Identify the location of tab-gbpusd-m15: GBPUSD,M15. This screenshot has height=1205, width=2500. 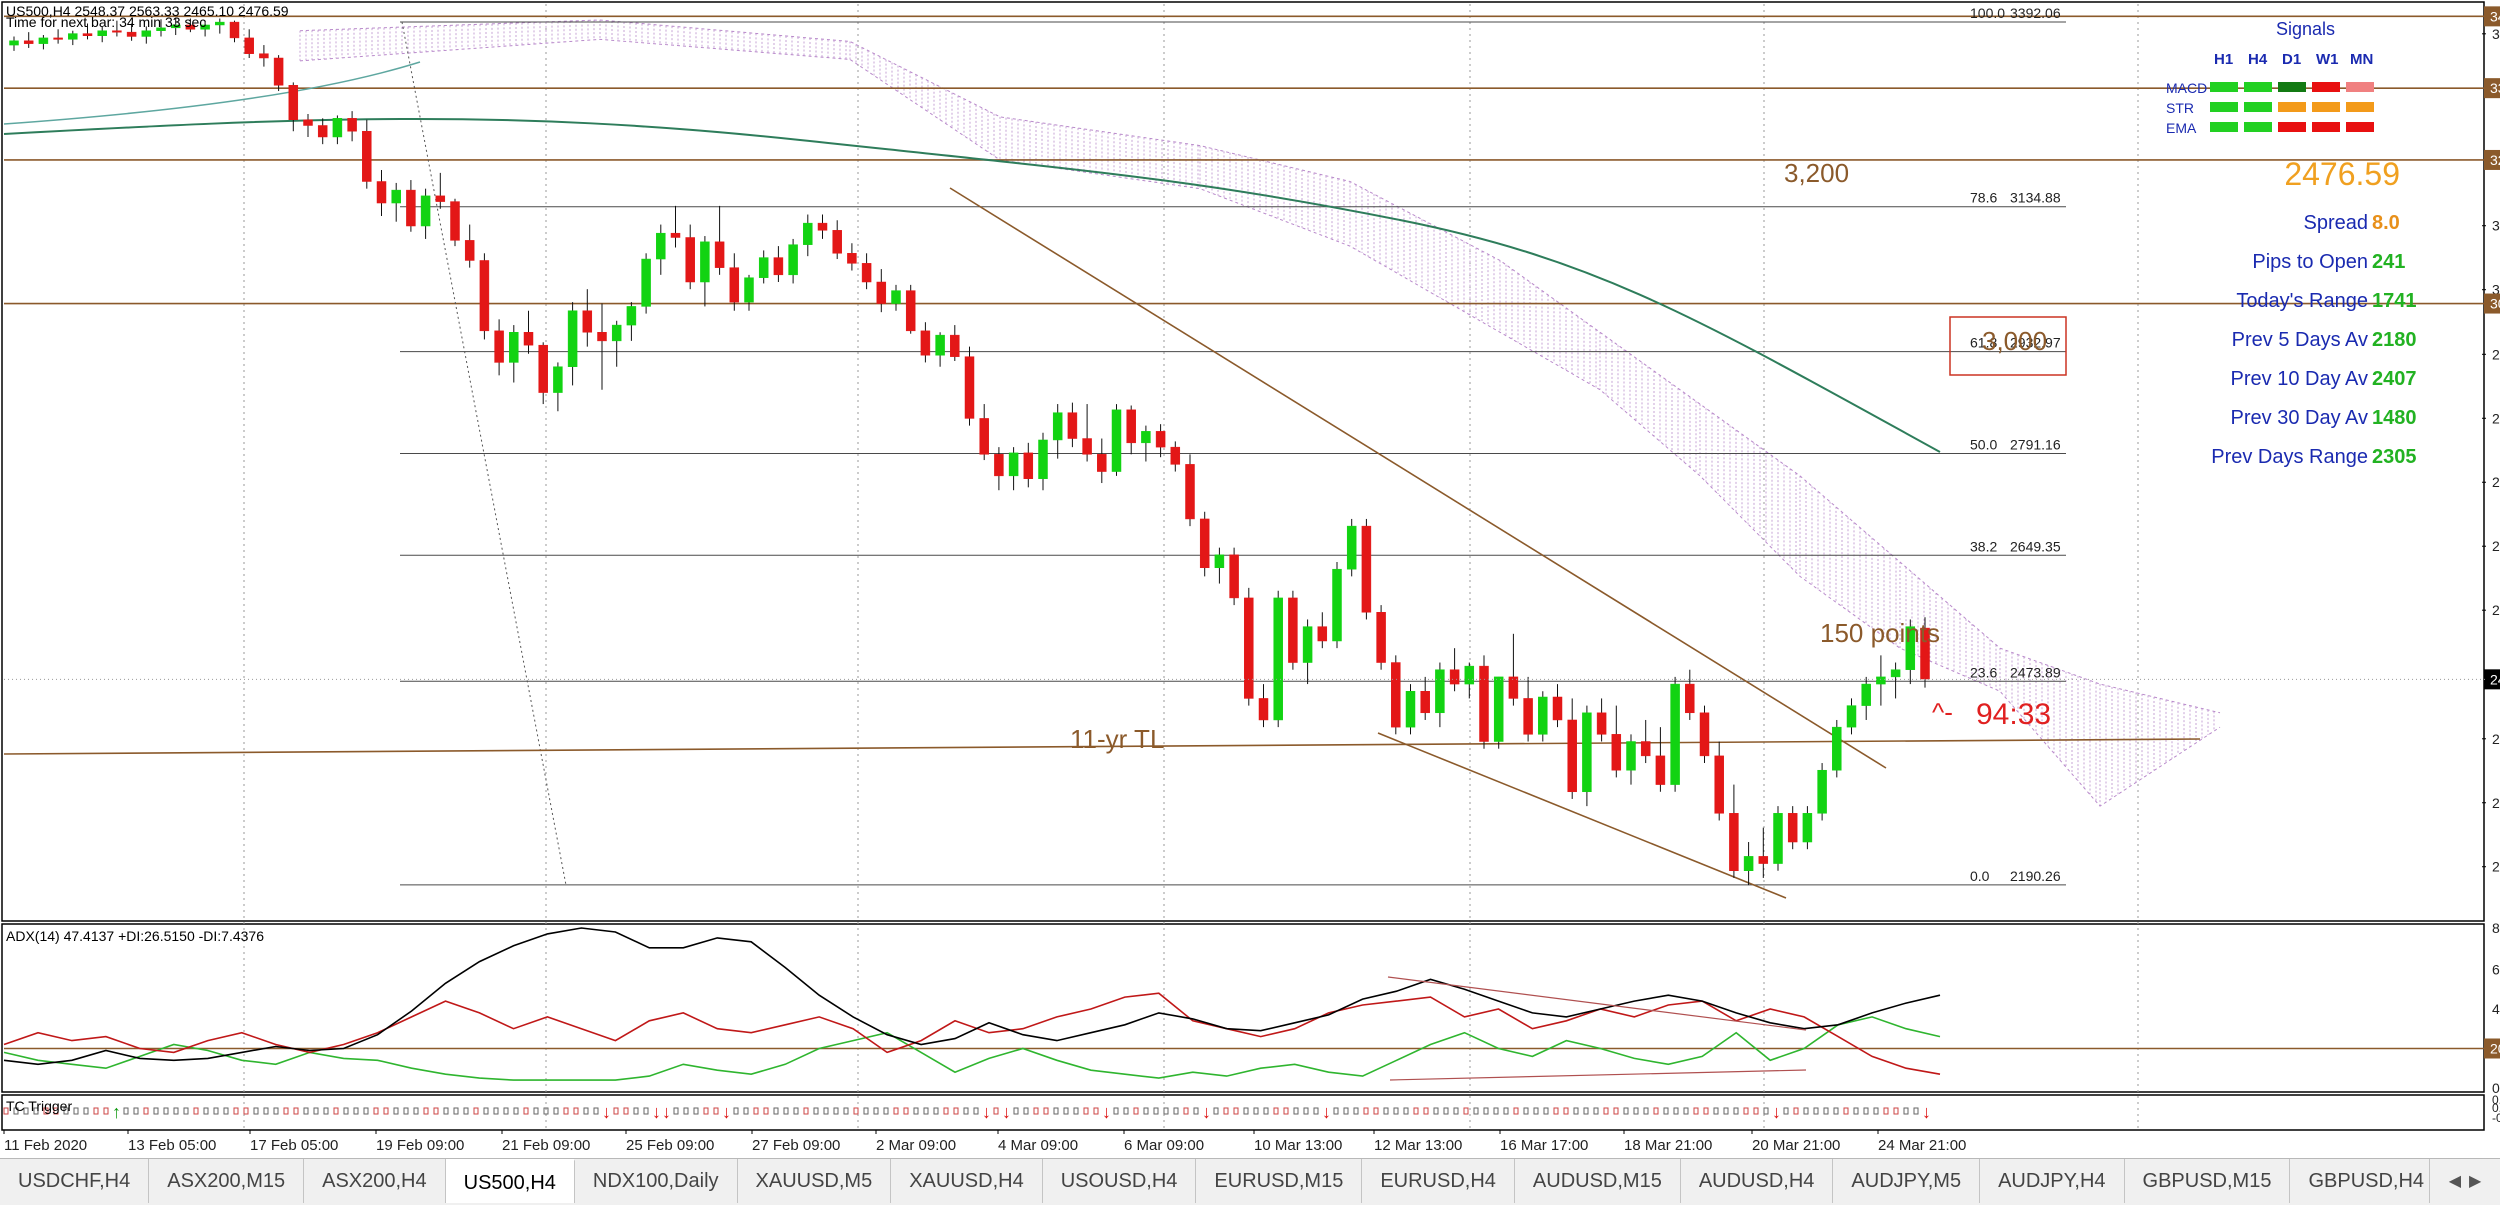
(2208, 1181).